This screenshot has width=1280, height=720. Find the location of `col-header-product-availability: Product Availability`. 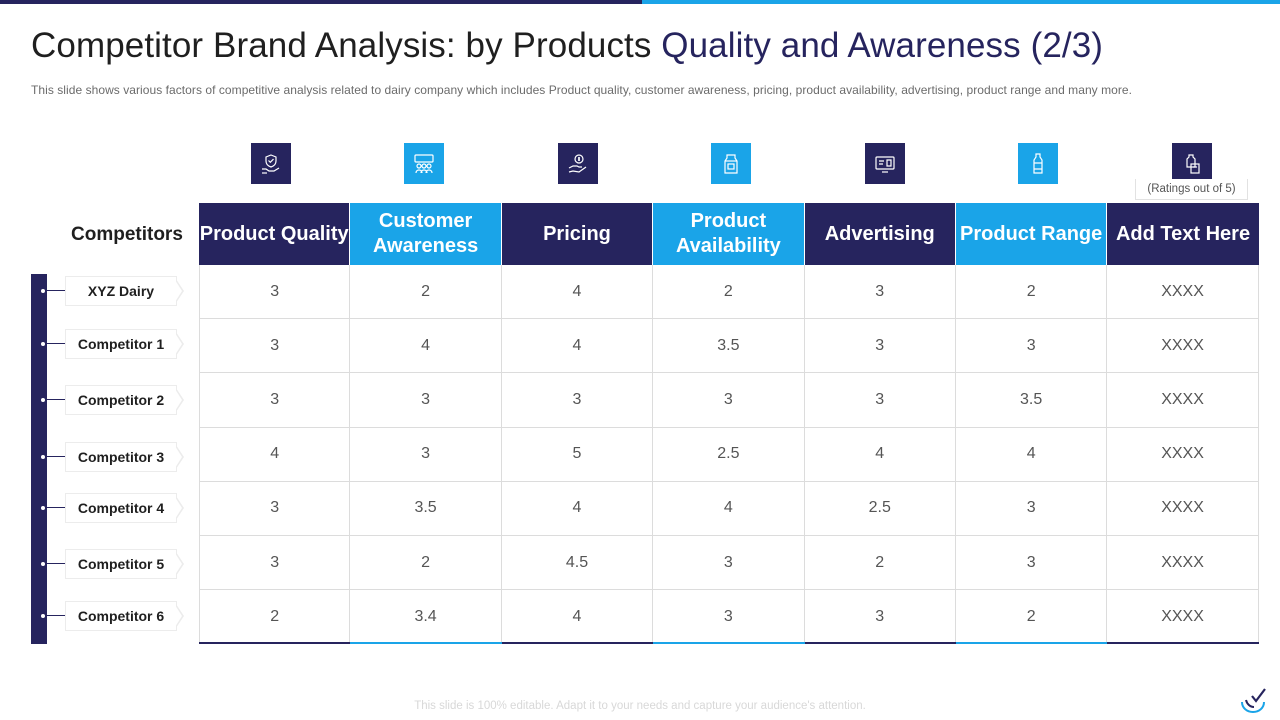

col-header-product-availability: Product Availability is located at coordinates (729, 234).